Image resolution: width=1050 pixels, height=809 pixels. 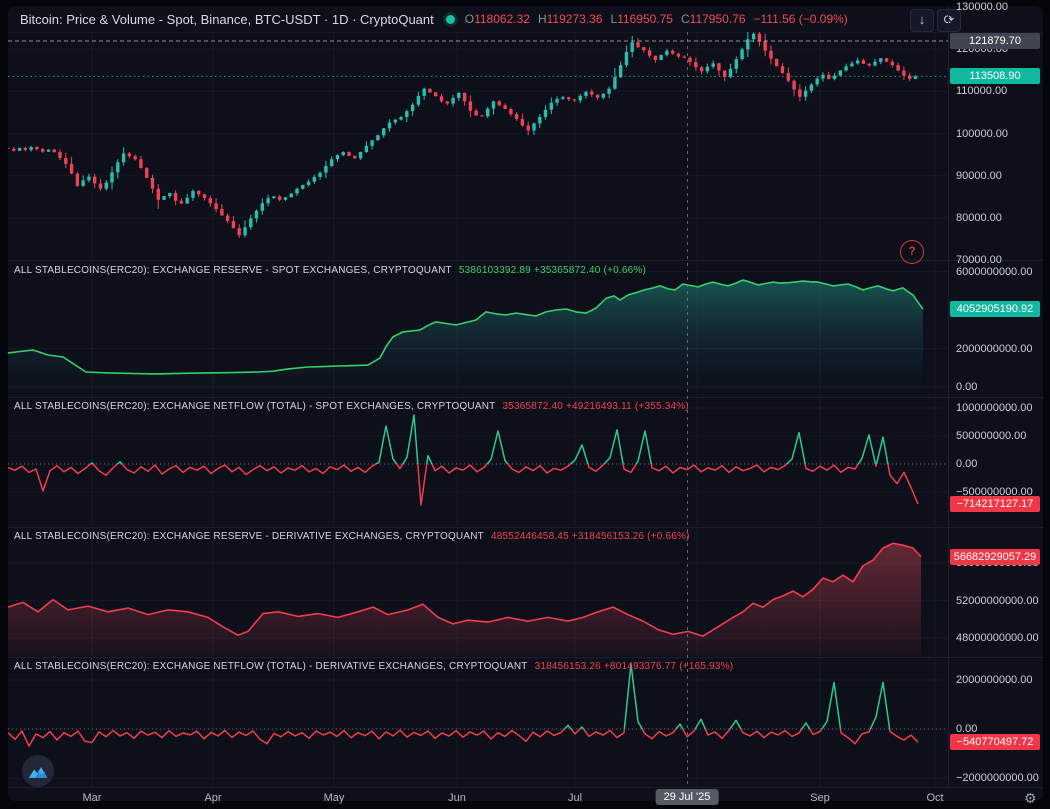 I want to click on price-badge-teal: 113508.90, so click(x=995, y=76).